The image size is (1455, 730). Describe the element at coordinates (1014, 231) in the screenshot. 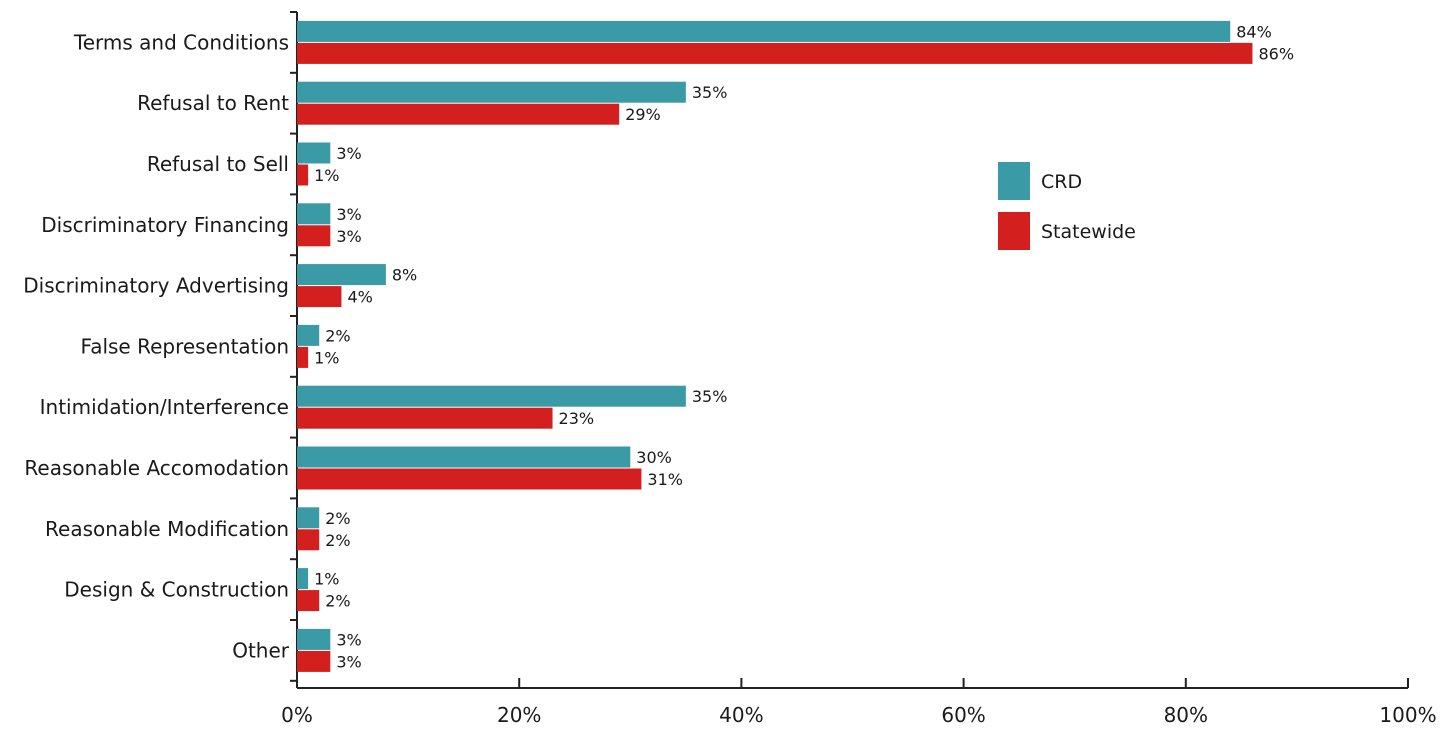

I see `legend-swatch-statewide` at that location.